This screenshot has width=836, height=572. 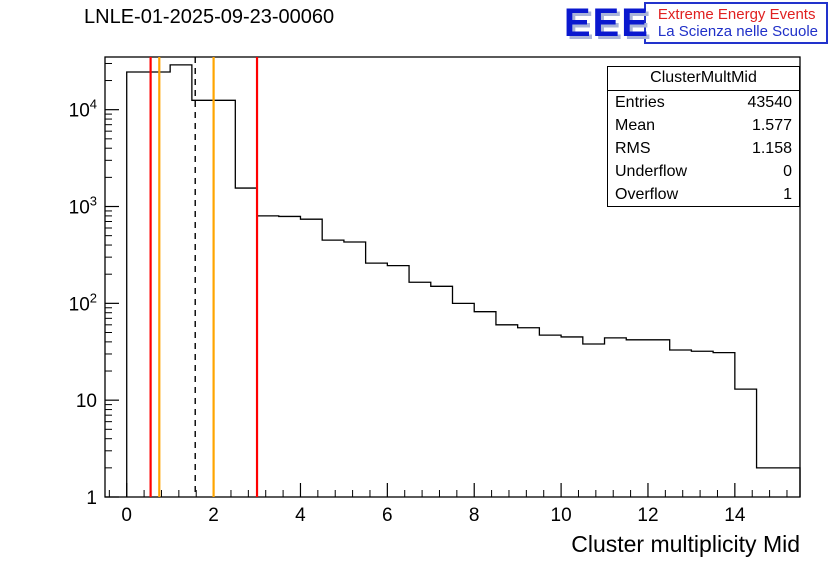 I want to click on x-tick-label: 4, so click(x=300, y=515).